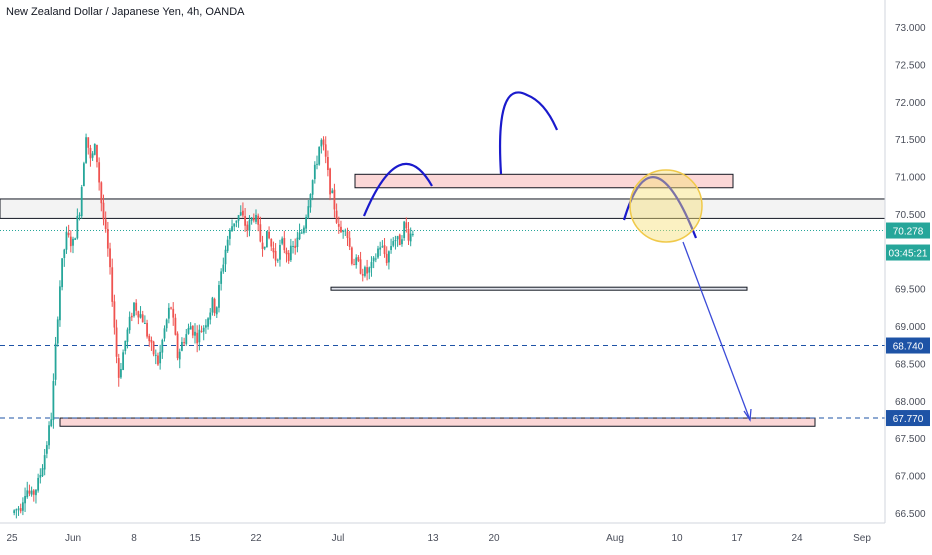  What do you see at coordinates (494, 538) in the screenshot?
I see `x-tick-label: 20` at bounding box center [494, 538].